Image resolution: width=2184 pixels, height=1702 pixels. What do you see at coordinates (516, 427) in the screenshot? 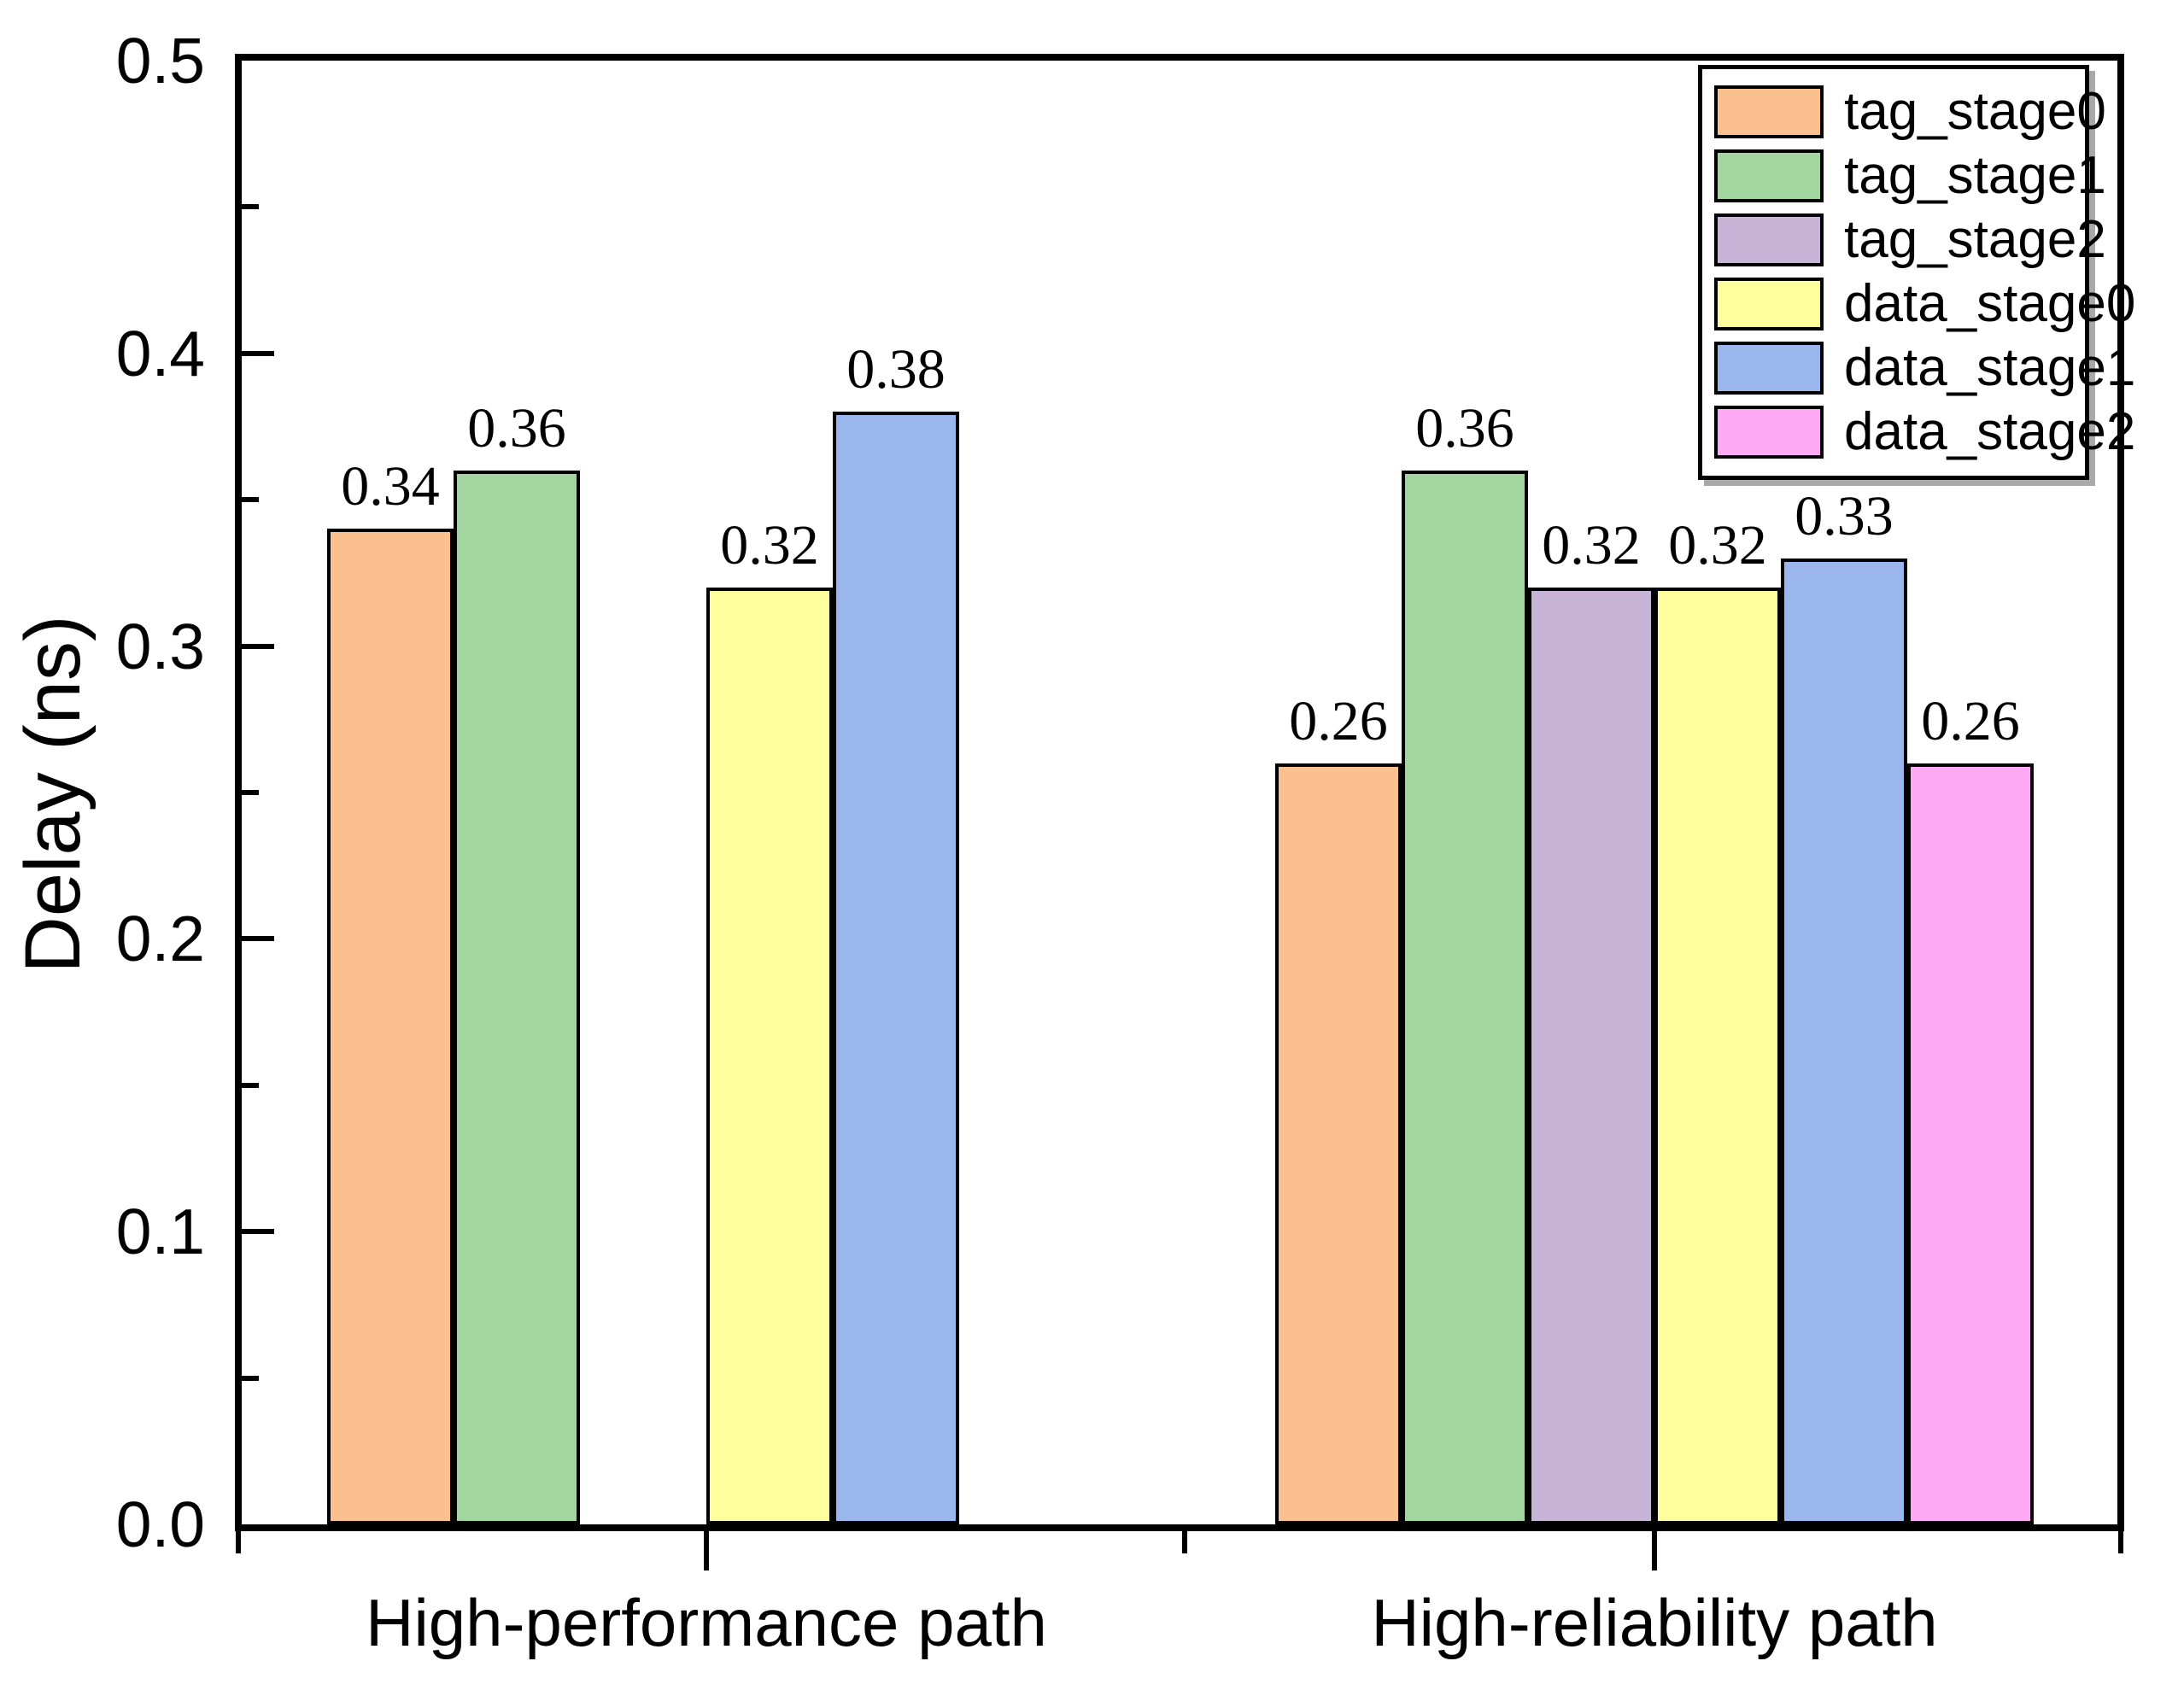
I see `bar-value-label-tag_stage1-category0: 0.36` at bounding box center [516, 427].